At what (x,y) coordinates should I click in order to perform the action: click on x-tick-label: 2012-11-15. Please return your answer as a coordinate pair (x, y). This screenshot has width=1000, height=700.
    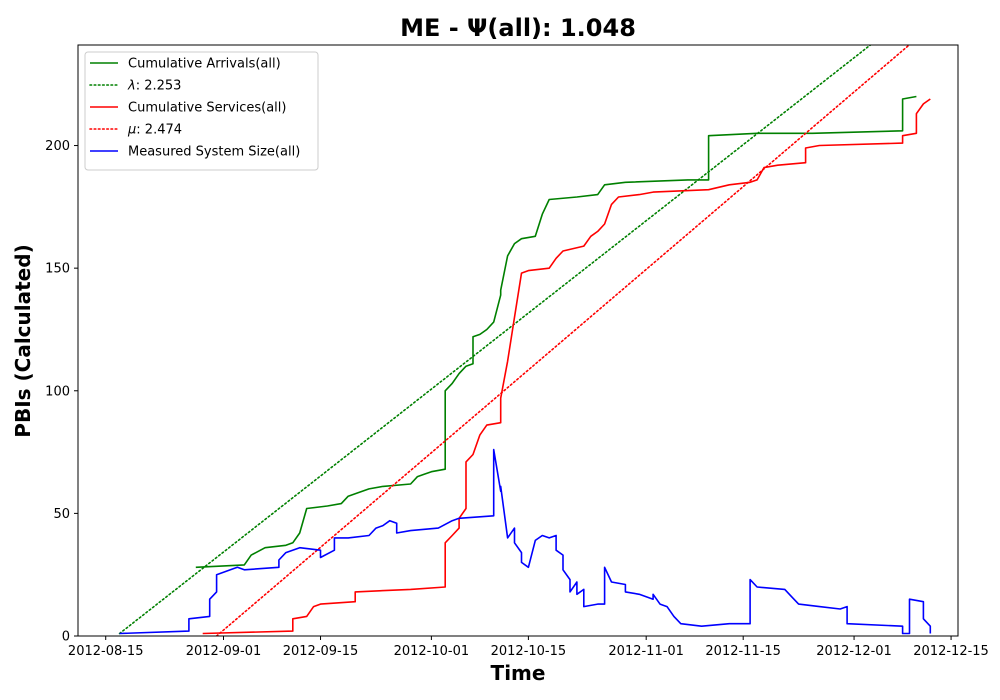
    Looking at the image, I should click on (743, 651).